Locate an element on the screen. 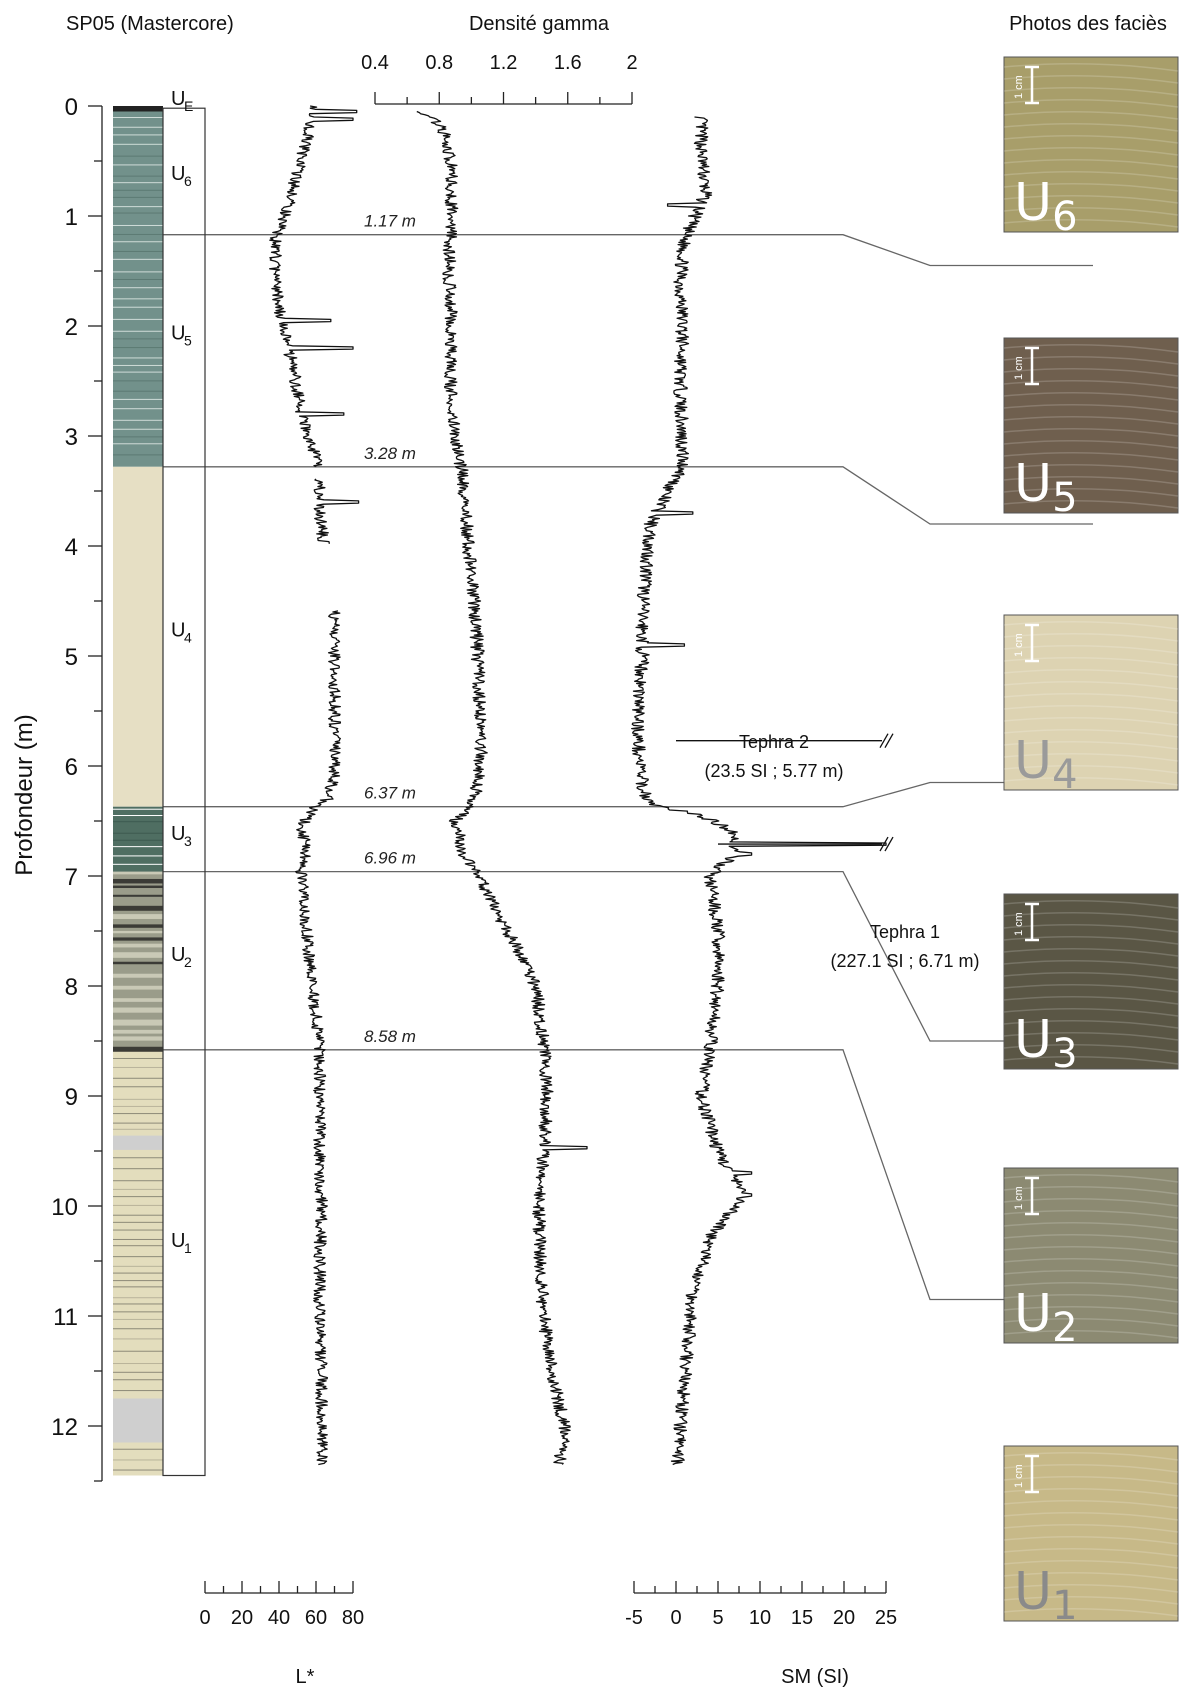 Image resolution: width=1196 pixels, height=1688 pixels. series-line-gamma is located at coordinates (502, 787).